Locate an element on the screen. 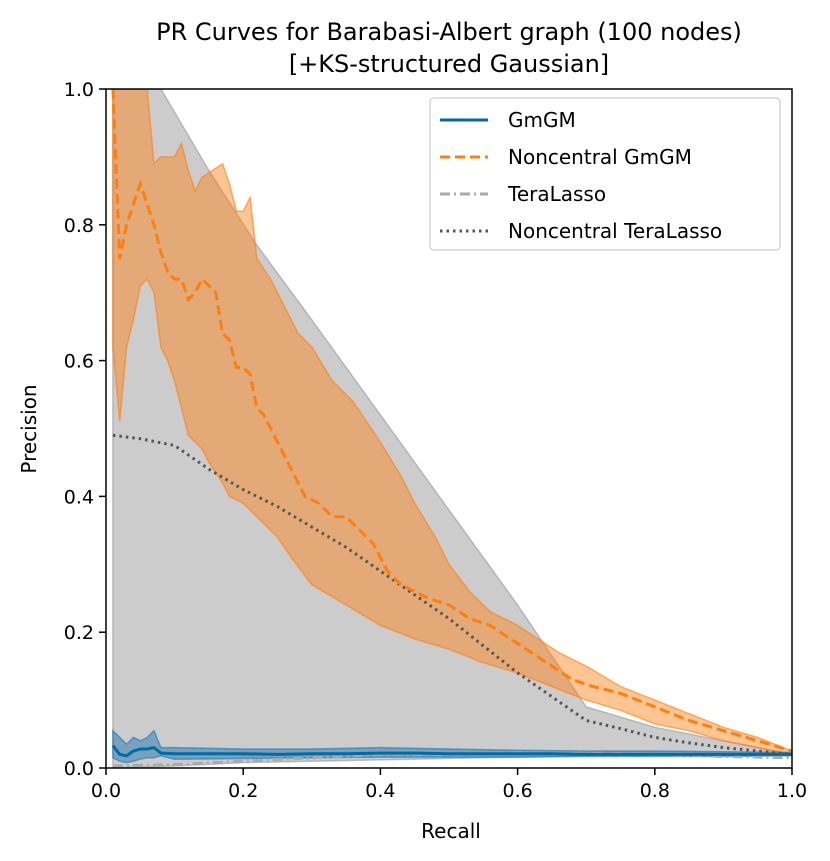 This screenshot has width=830, height=861. x-tick-label: 1.0 is located at coordinates (792, 791).